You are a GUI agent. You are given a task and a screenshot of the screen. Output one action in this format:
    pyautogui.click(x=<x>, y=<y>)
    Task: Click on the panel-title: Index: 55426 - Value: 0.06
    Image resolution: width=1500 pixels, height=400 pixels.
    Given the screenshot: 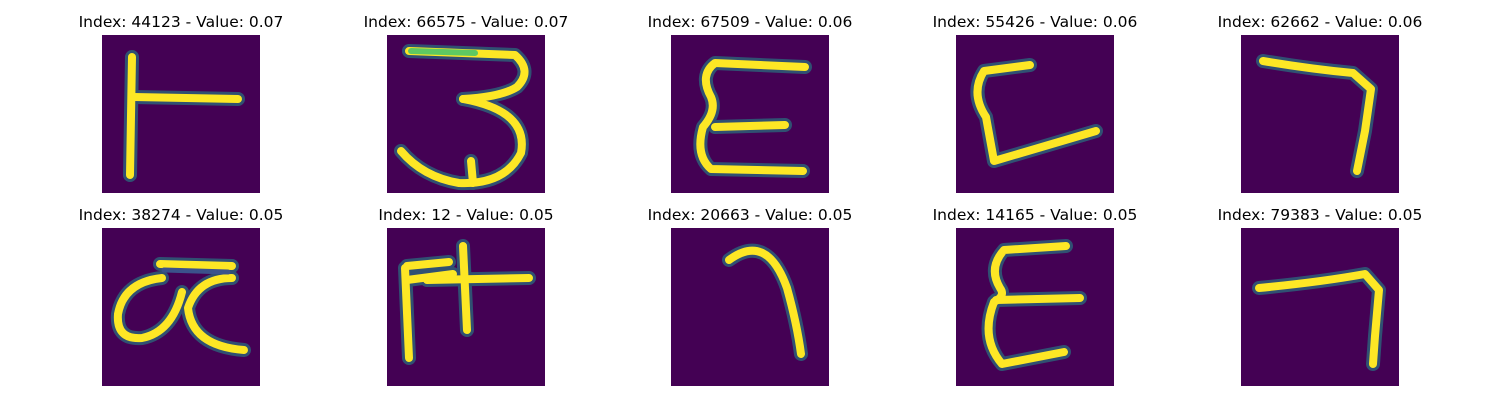 What is the action you would take?
    pyautogui.click(x=1035, y=22)
    